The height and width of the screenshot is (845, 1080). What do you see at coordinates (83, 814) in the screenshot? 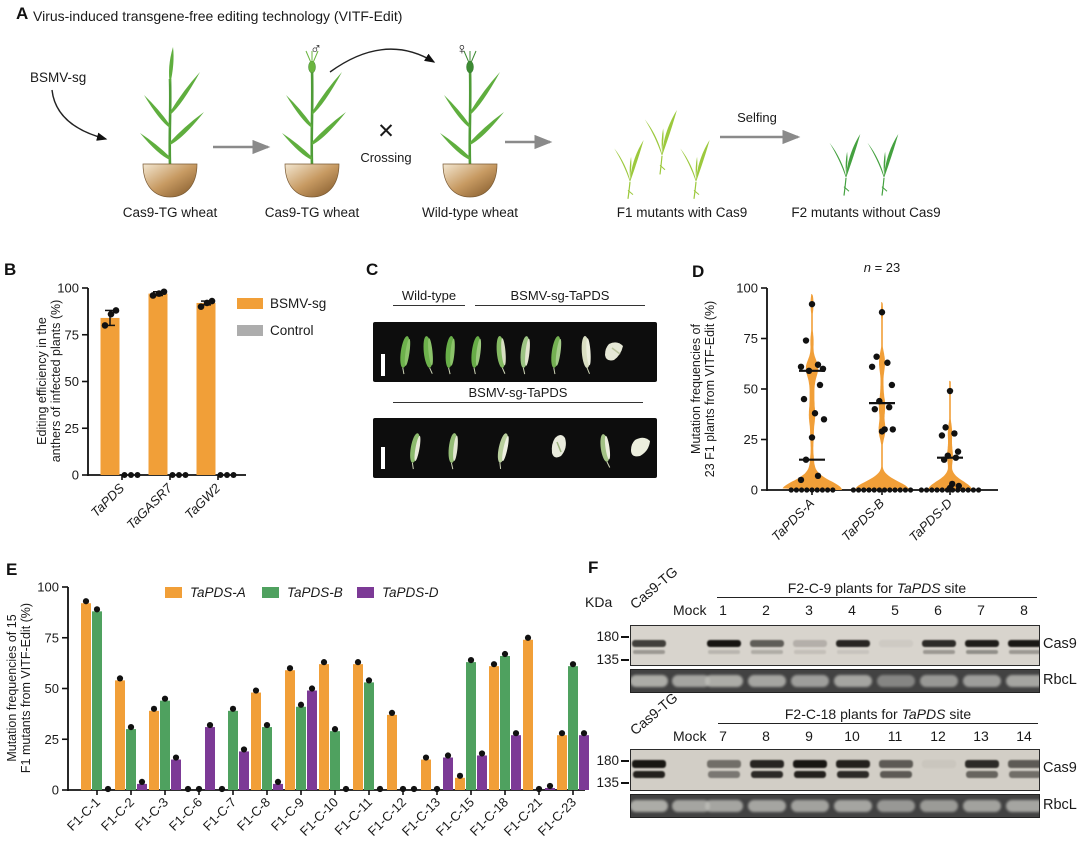
I see `svg-text: F1-C-1` at bounding box center [83, 814].